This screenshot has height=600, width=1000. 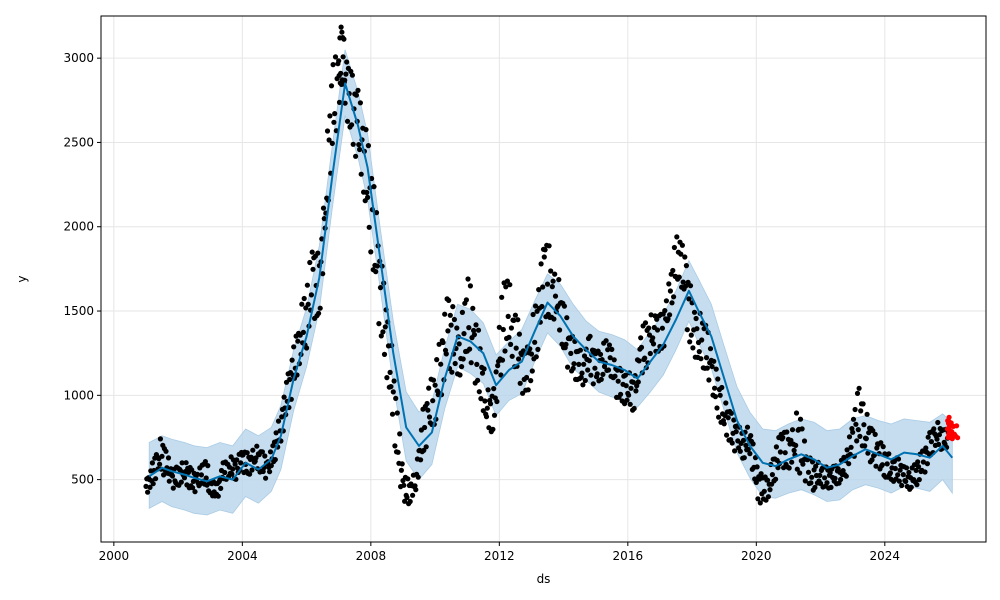 I want to click on x-tick-label: 2016, so click(x=628, y=556).